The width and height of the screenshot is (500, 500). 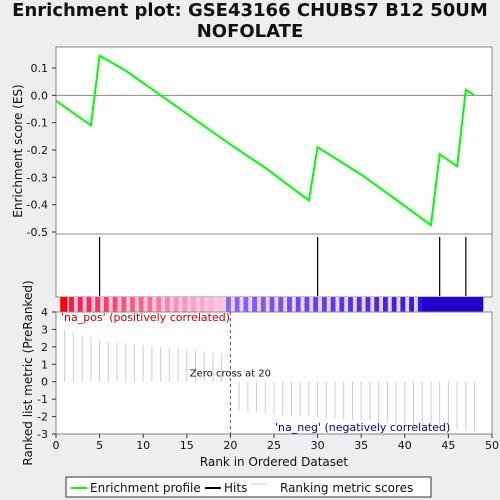 What do you see at coordinates (44, 364) in the screenshot?
I see `metric-y-tick-label: 1` at bounding box center [44, 364].